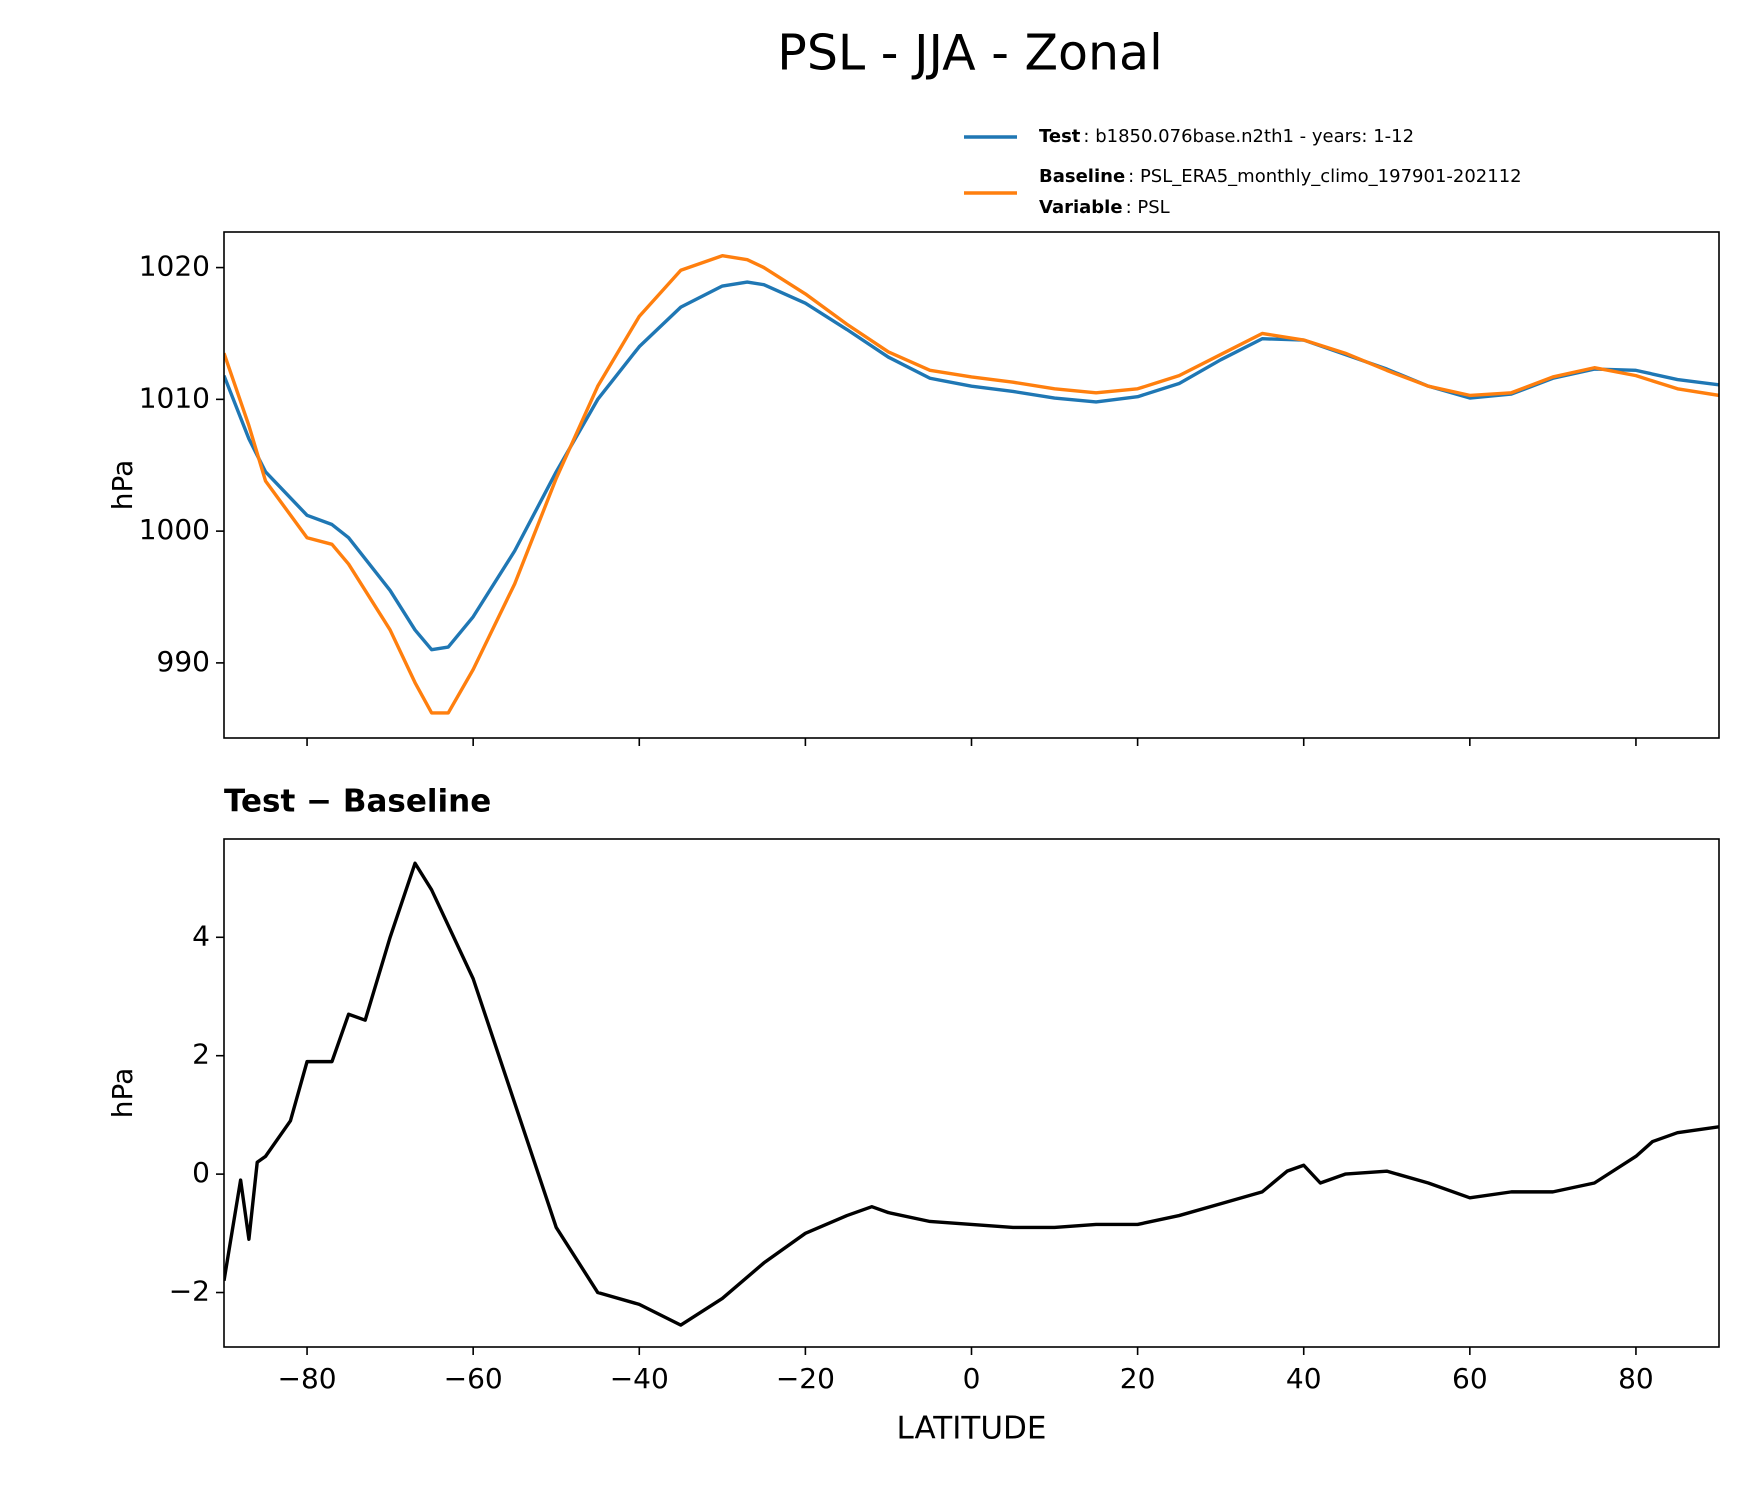  Describe the element at coordinates (473, 1378) in the screenshot. I see `x-tick-label: −60` at that location.